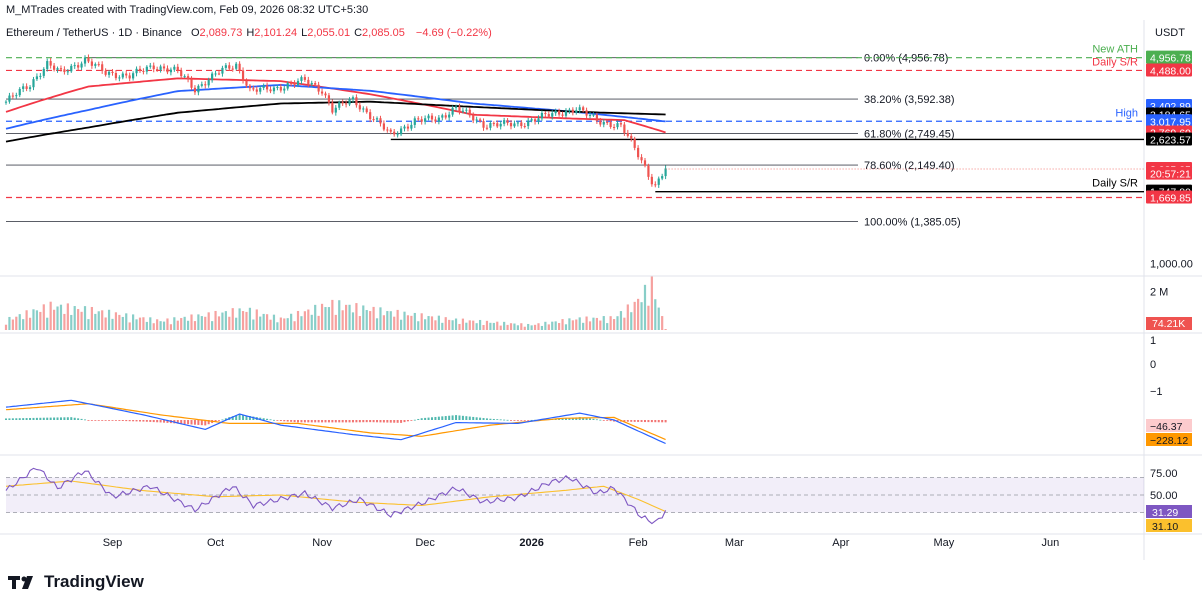 This screenshot has height=608, width=1202. Describe the element at coordinates (1169, 425) in the screenshot. I see `macd-badge` at that location.